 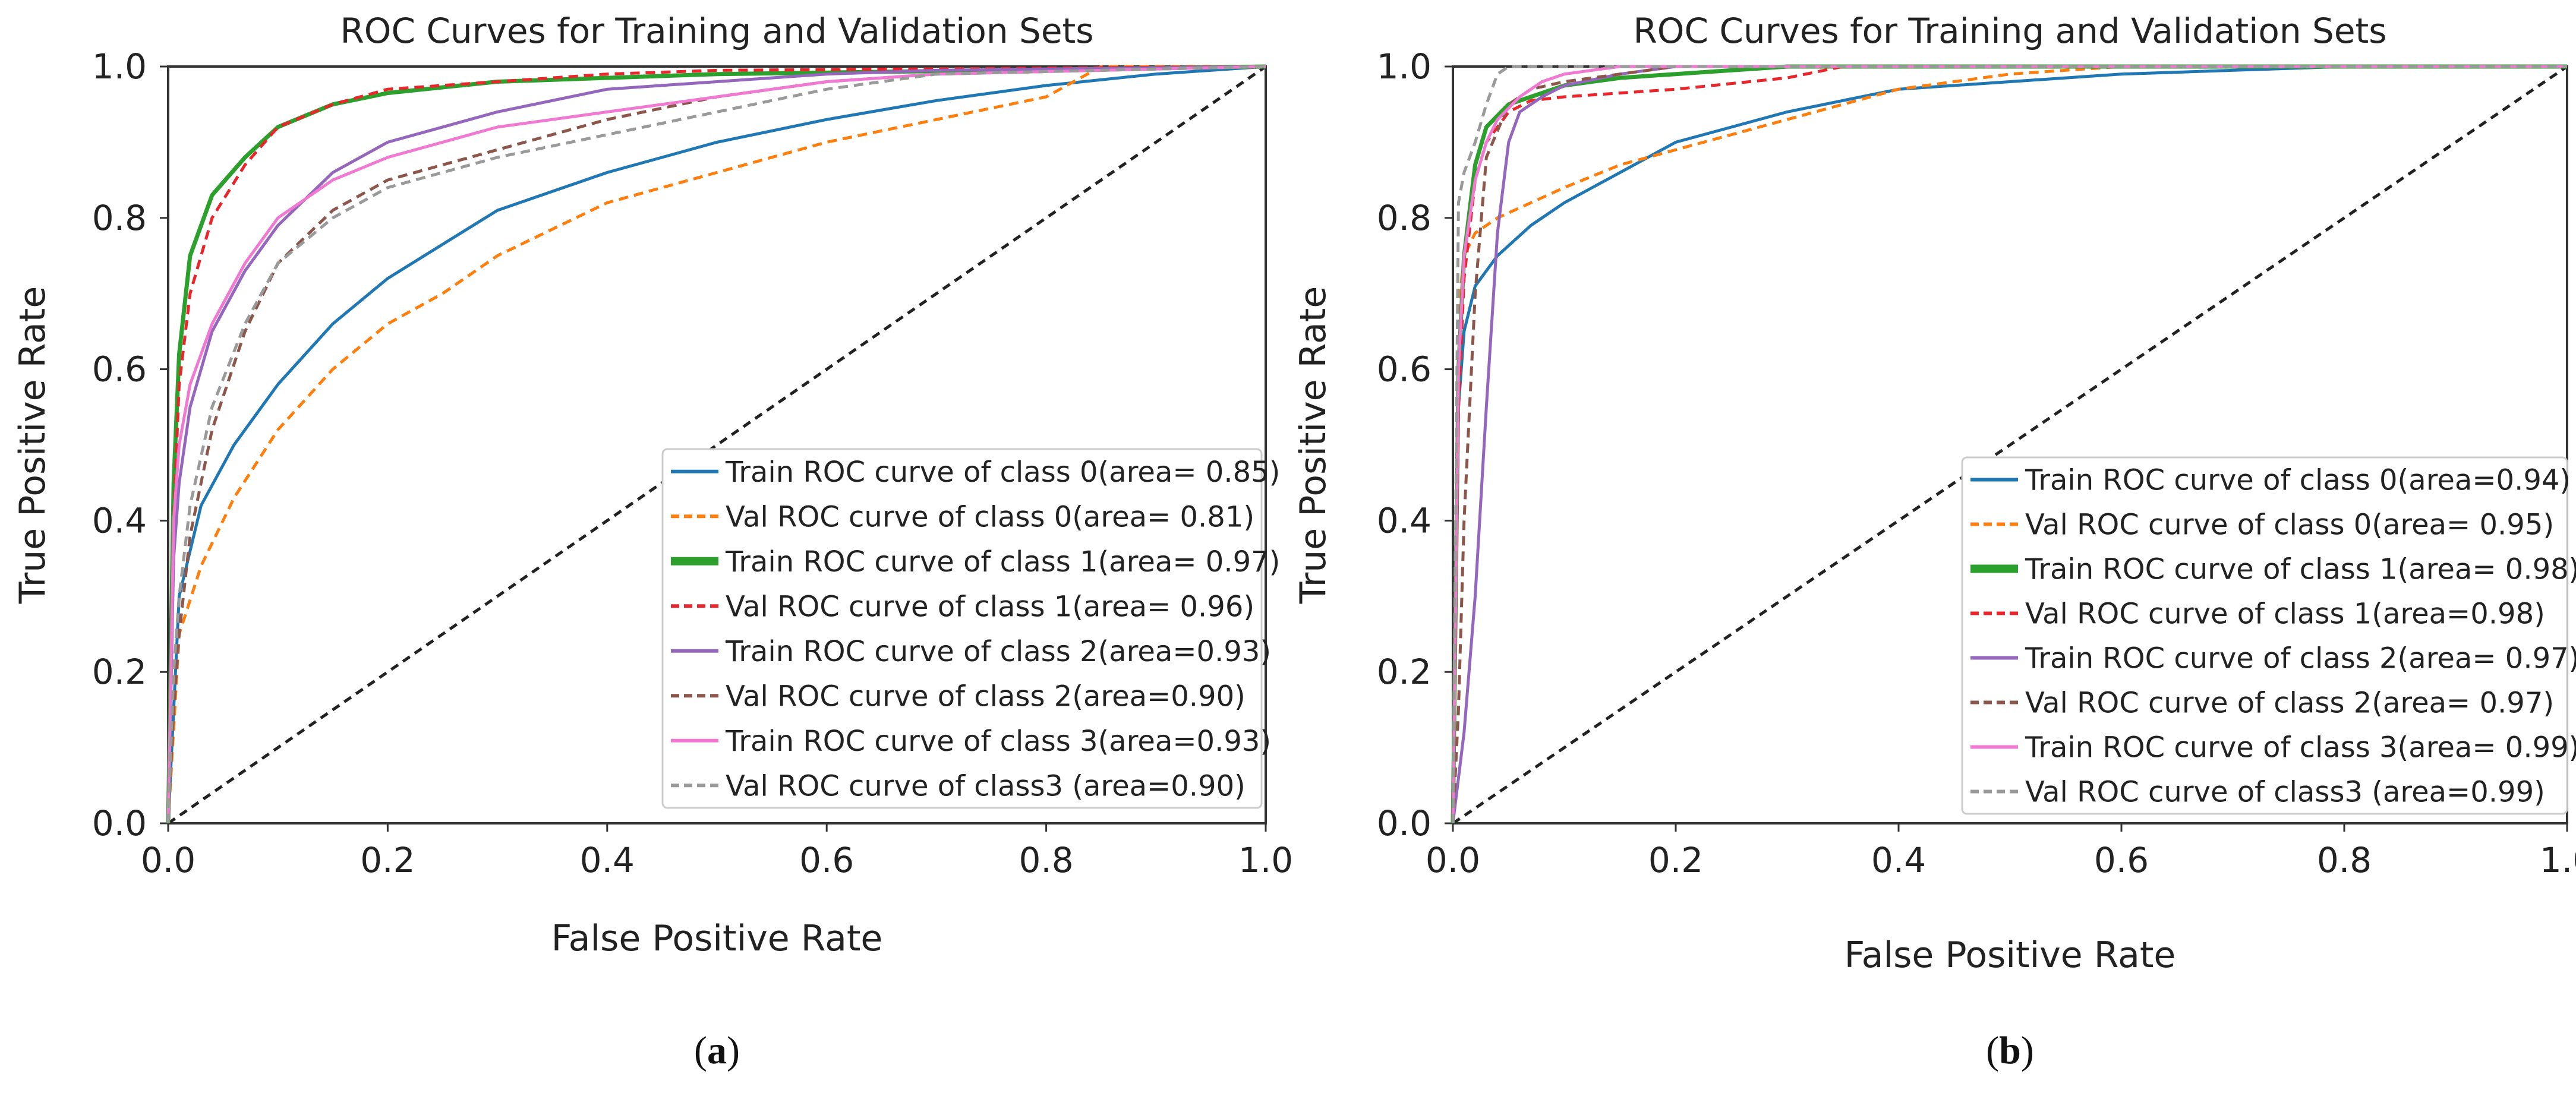 I want to click on legend-label: Val ROC curve of class 1(area= 0.96), so click(x=990, y=606).